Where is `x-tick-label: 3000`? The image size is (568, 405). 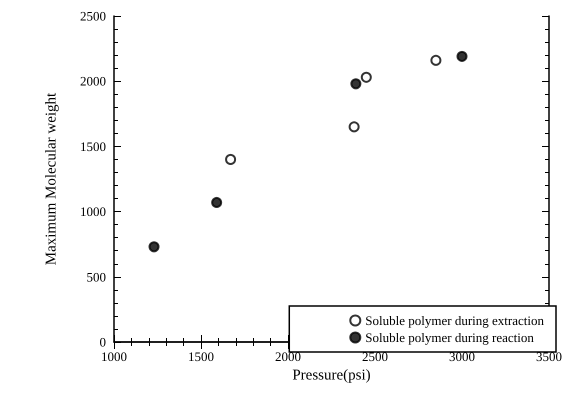 x-tick-label: 3000 is located at coordinates (462, 356).